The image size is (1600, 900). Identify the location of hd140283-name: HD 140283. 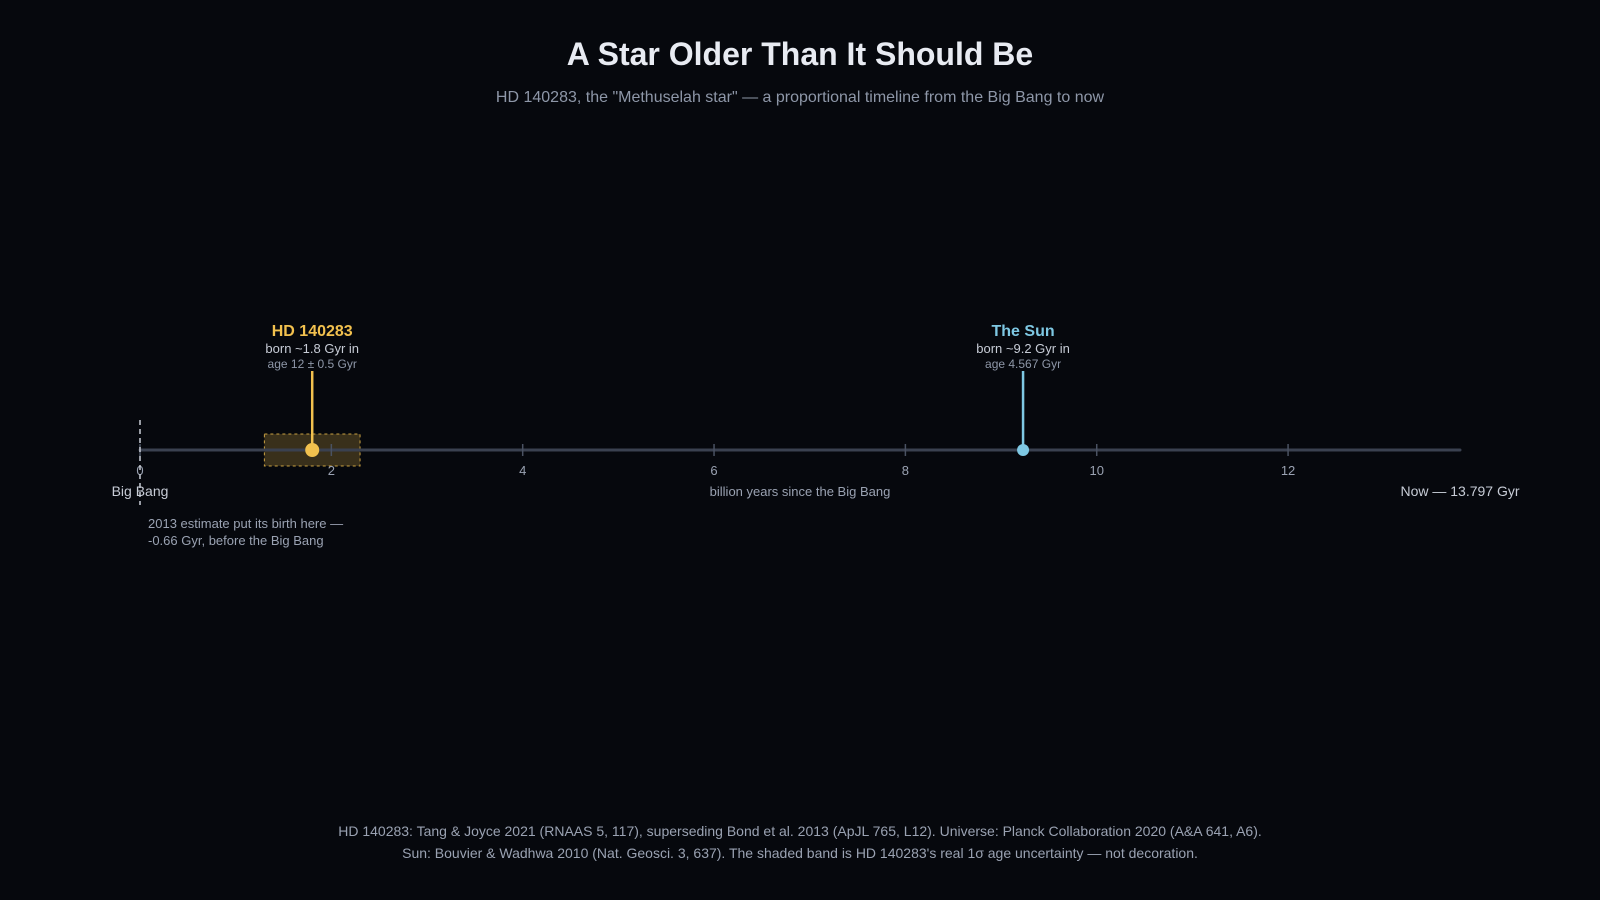
(312, 331).